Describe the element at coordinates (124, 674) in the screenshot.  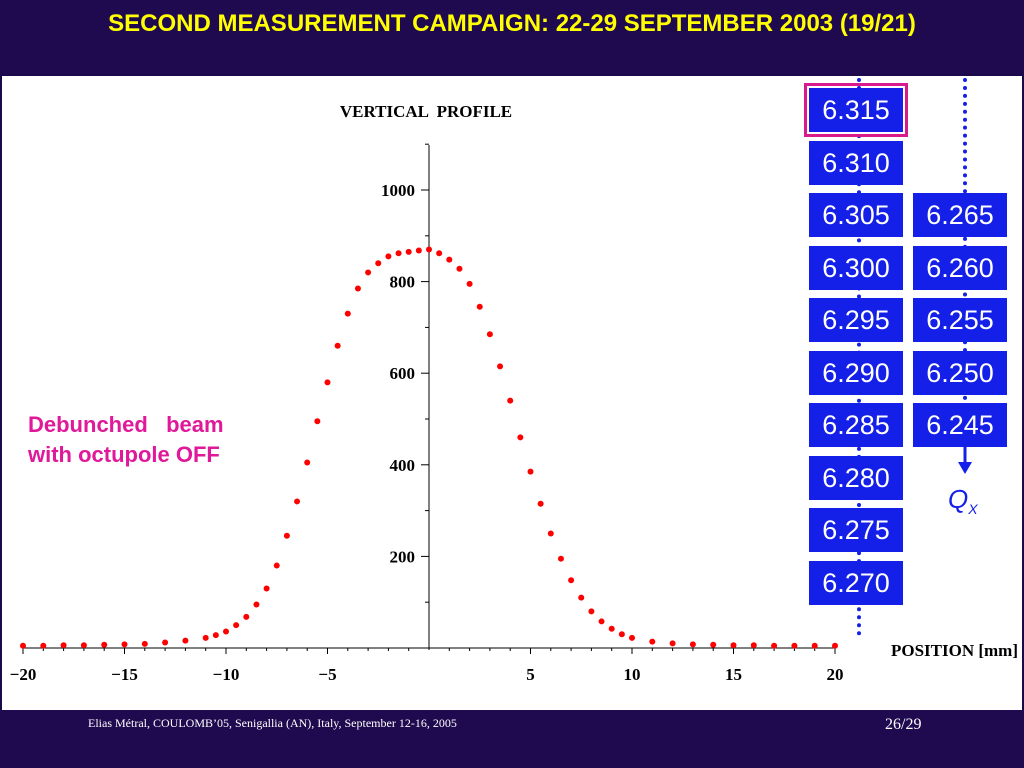
I see `x-tick-label: −15` at that location.